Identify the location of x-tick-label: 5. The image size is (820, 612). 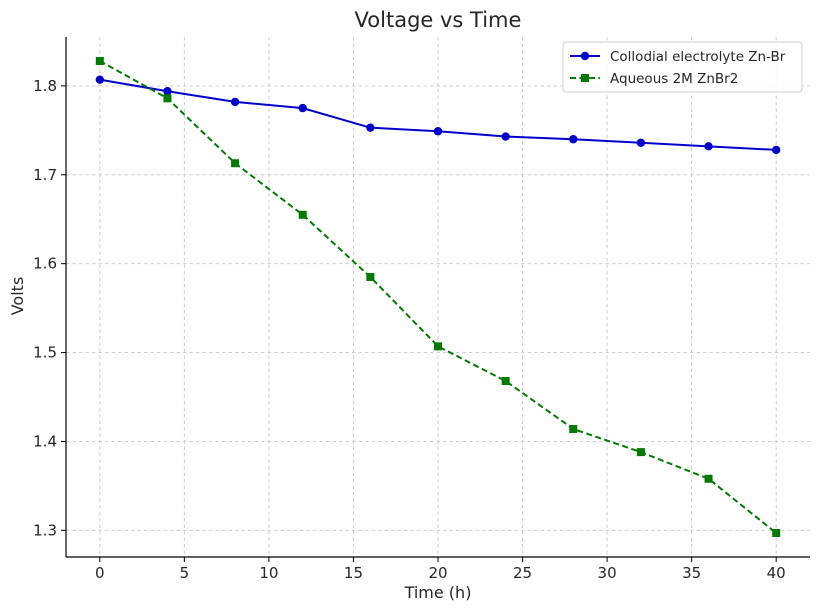
(185, 573).